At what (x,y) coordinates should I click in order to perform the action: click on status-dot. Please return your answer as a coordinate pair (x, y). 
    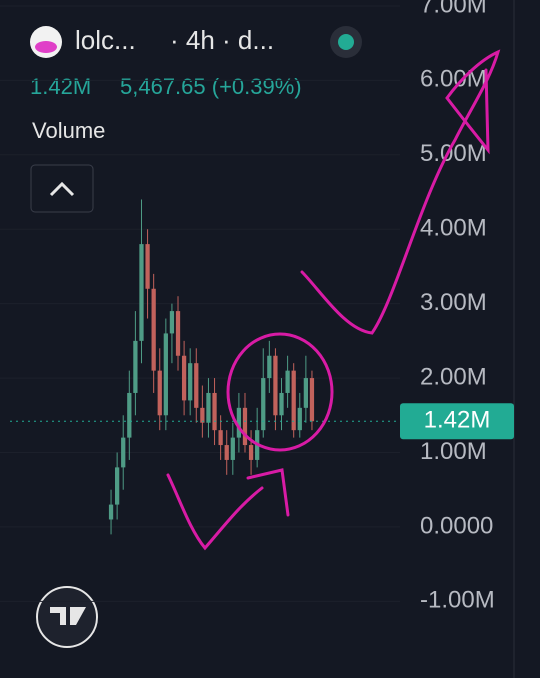
    Looking at the image, I should click on (346, 42).